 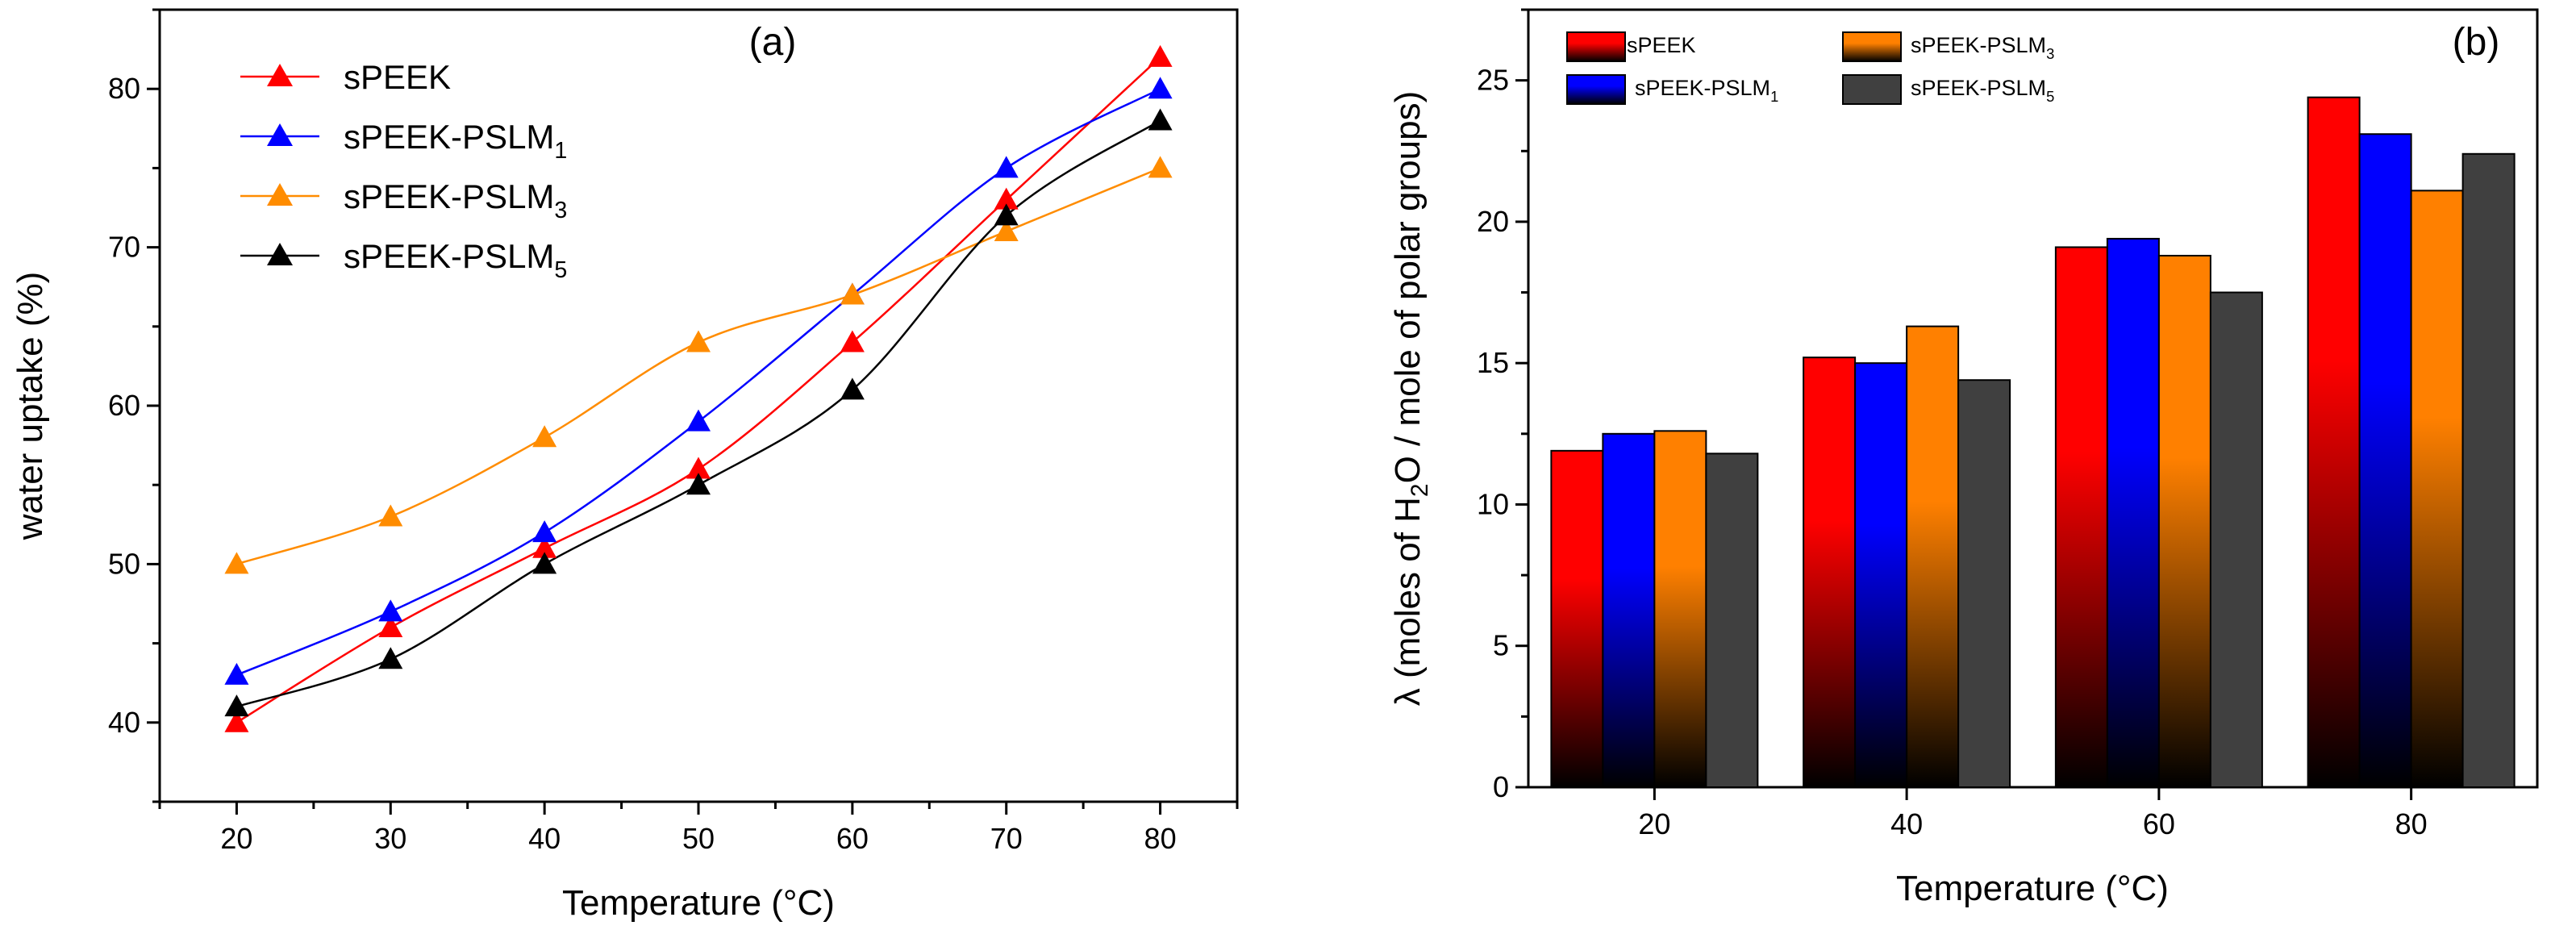 I want to click on panel-a-y-axis-title: water uptake (%), so click(x=30, y=406).